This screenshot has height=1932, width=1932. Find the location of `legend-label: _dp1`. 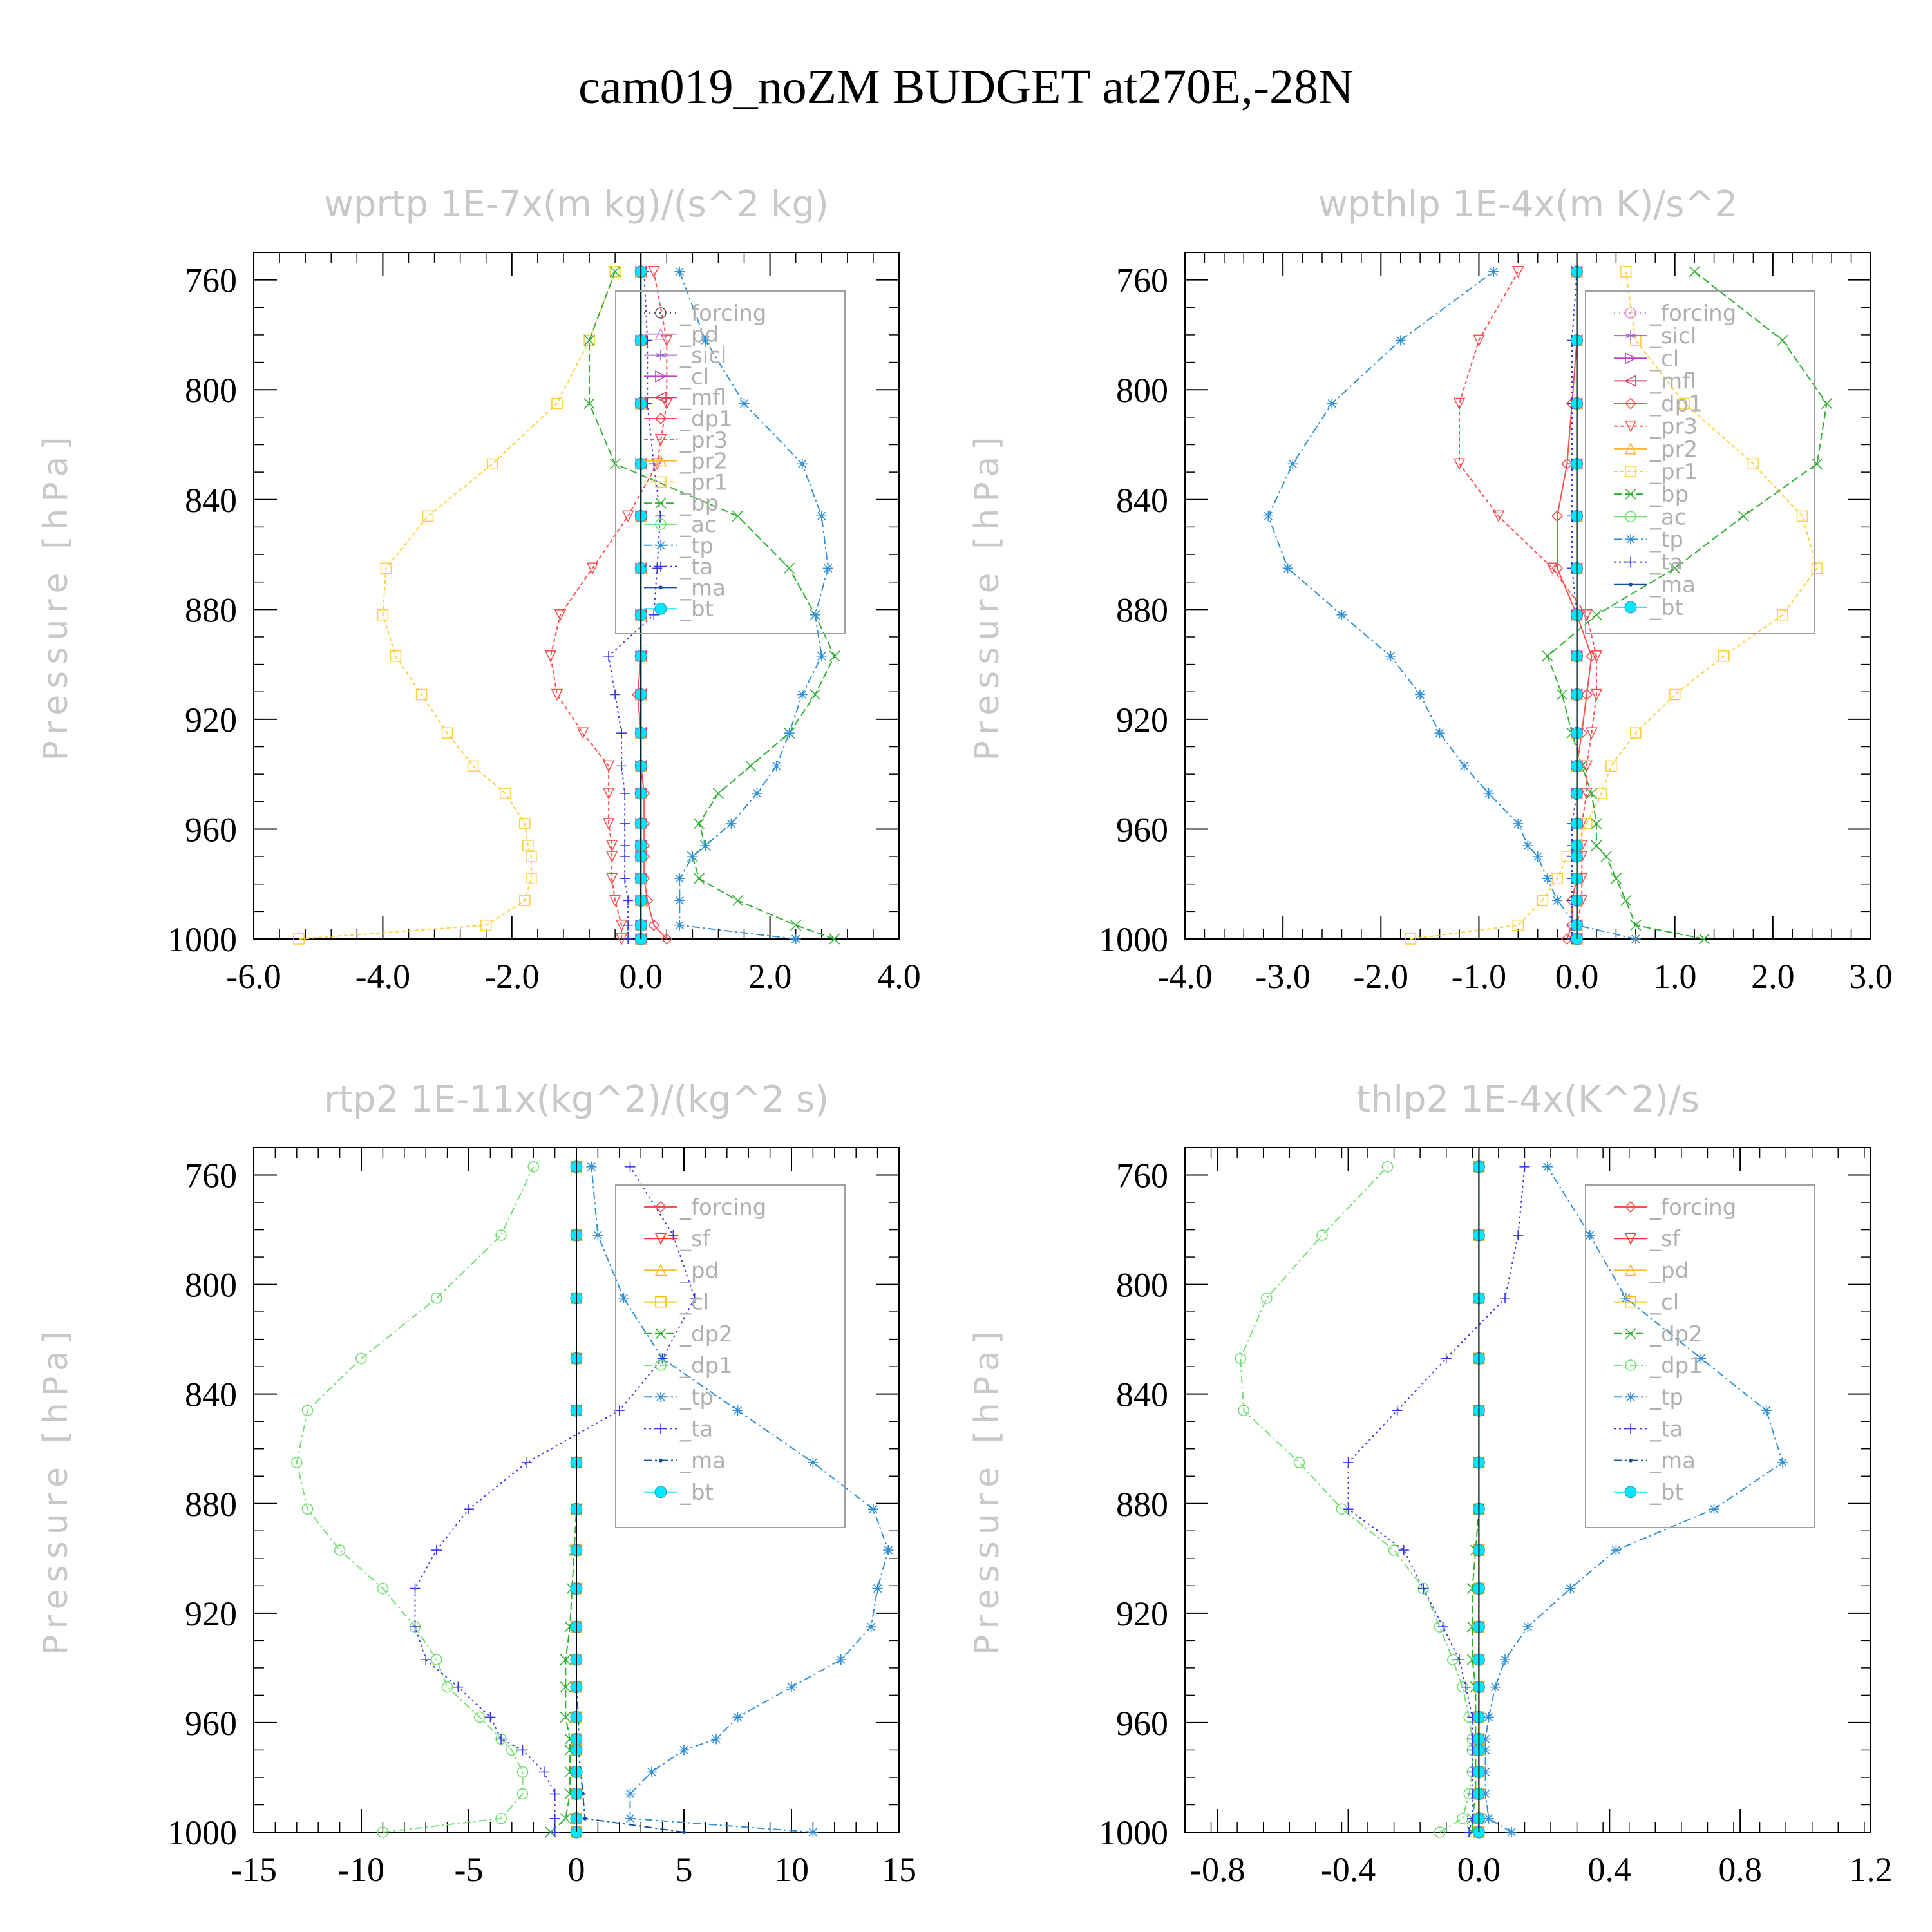

legend-label: _dp1 is located at coordinates (706, 419).